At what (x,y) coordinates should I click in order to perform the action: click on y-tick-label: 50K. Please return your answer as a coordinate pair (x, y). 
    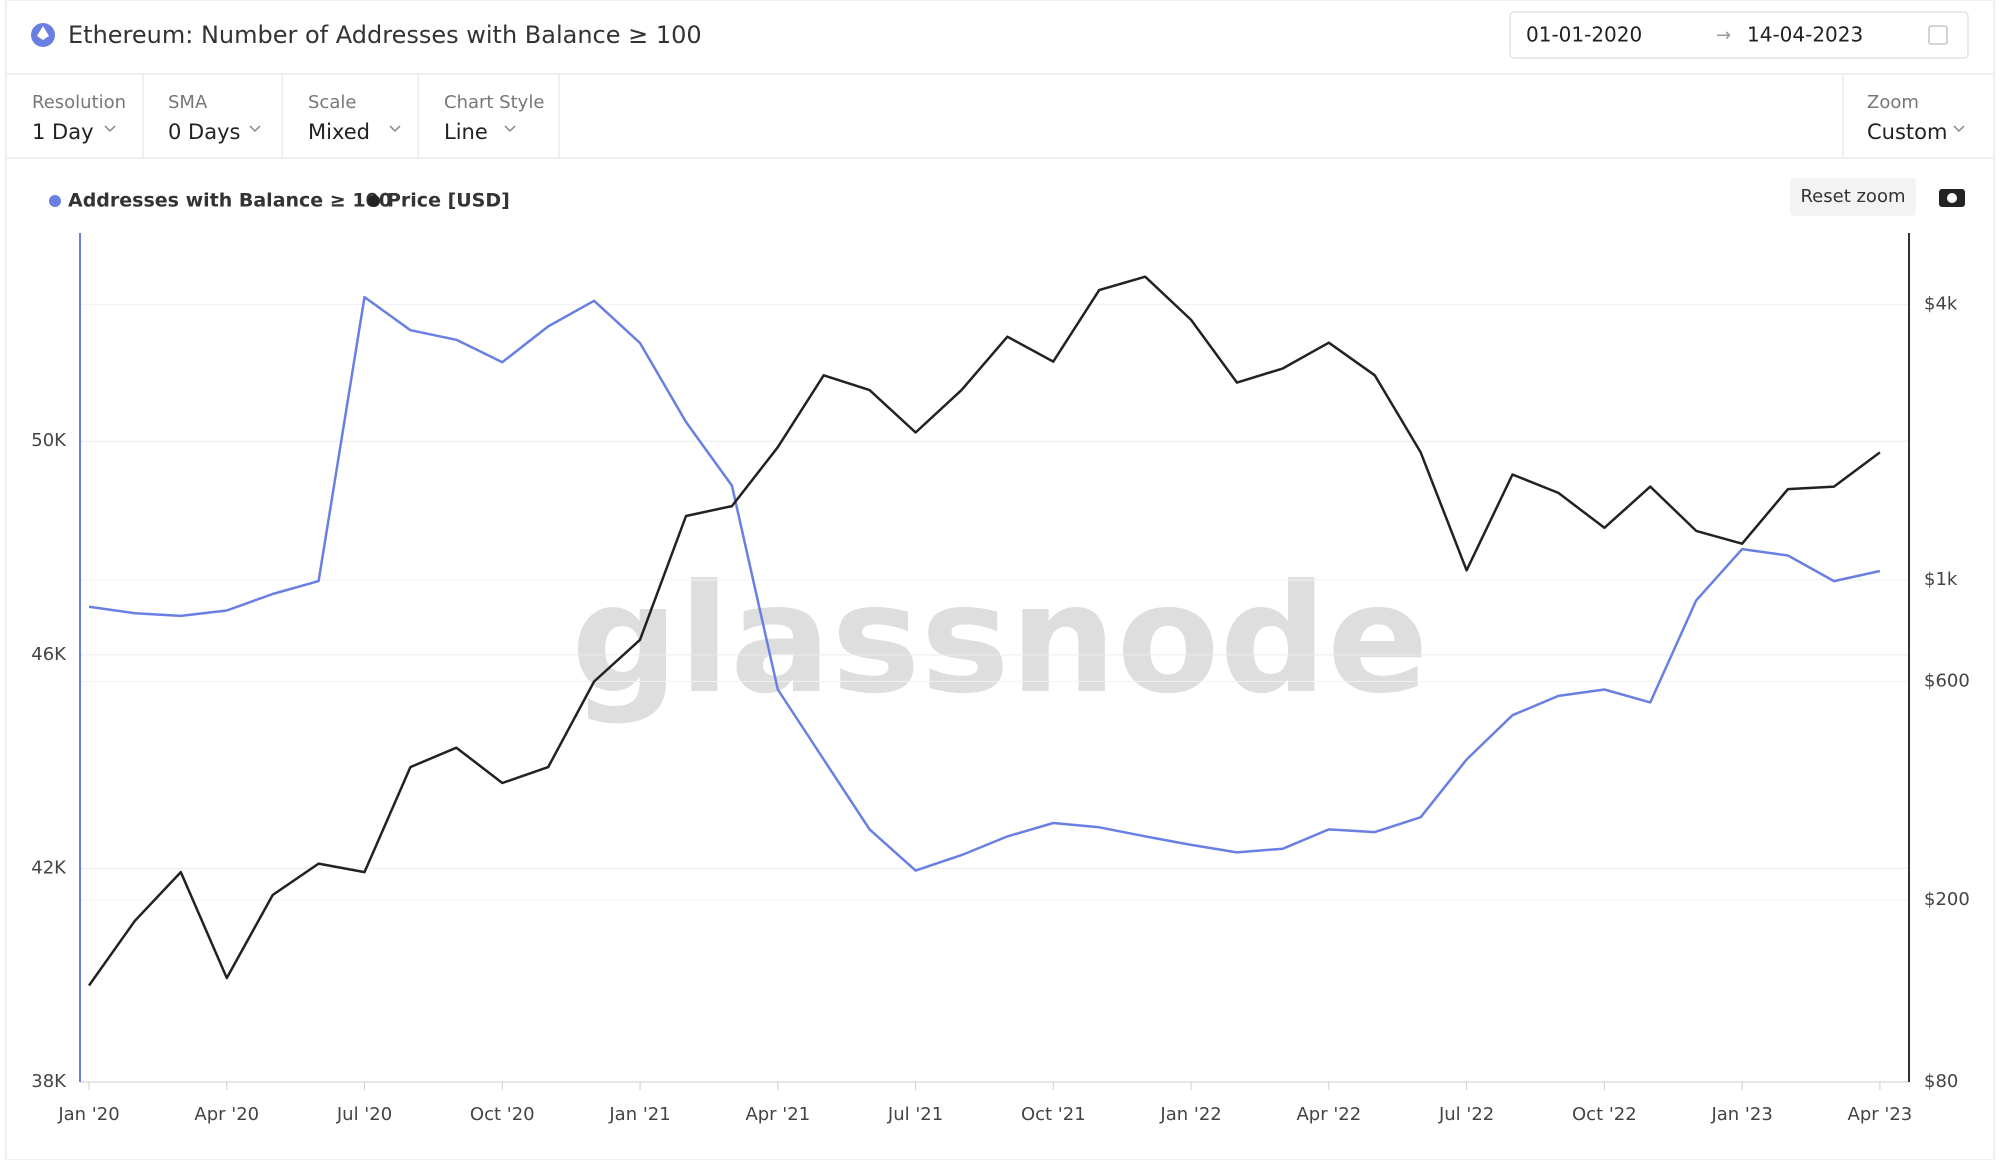
    Looking at the image, I should click on (49, 440).